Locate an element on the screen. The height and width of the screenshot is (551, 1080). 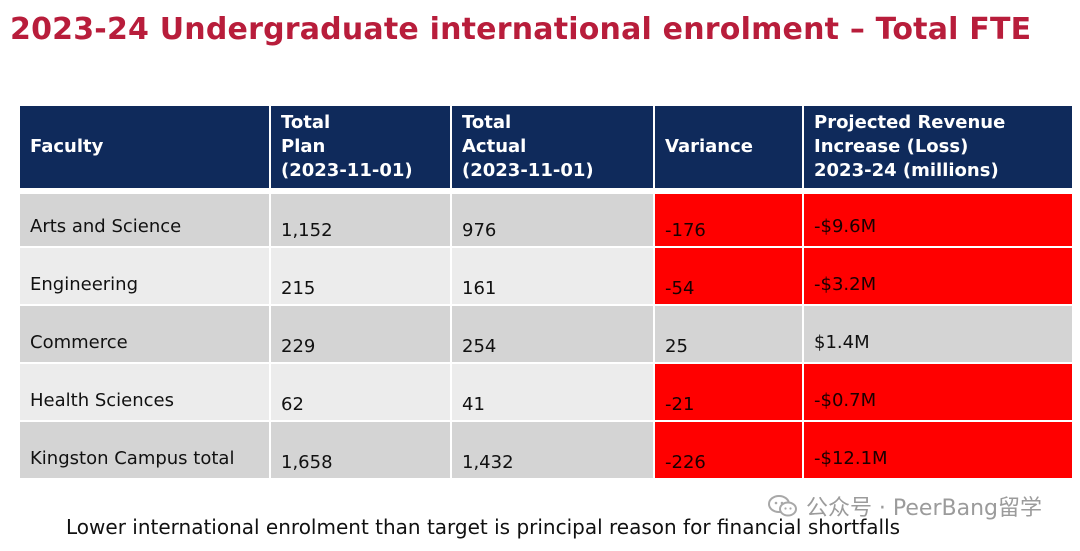
header-total-plan: Total Plan (2023-11-01) is located at coordinates (361, 147).